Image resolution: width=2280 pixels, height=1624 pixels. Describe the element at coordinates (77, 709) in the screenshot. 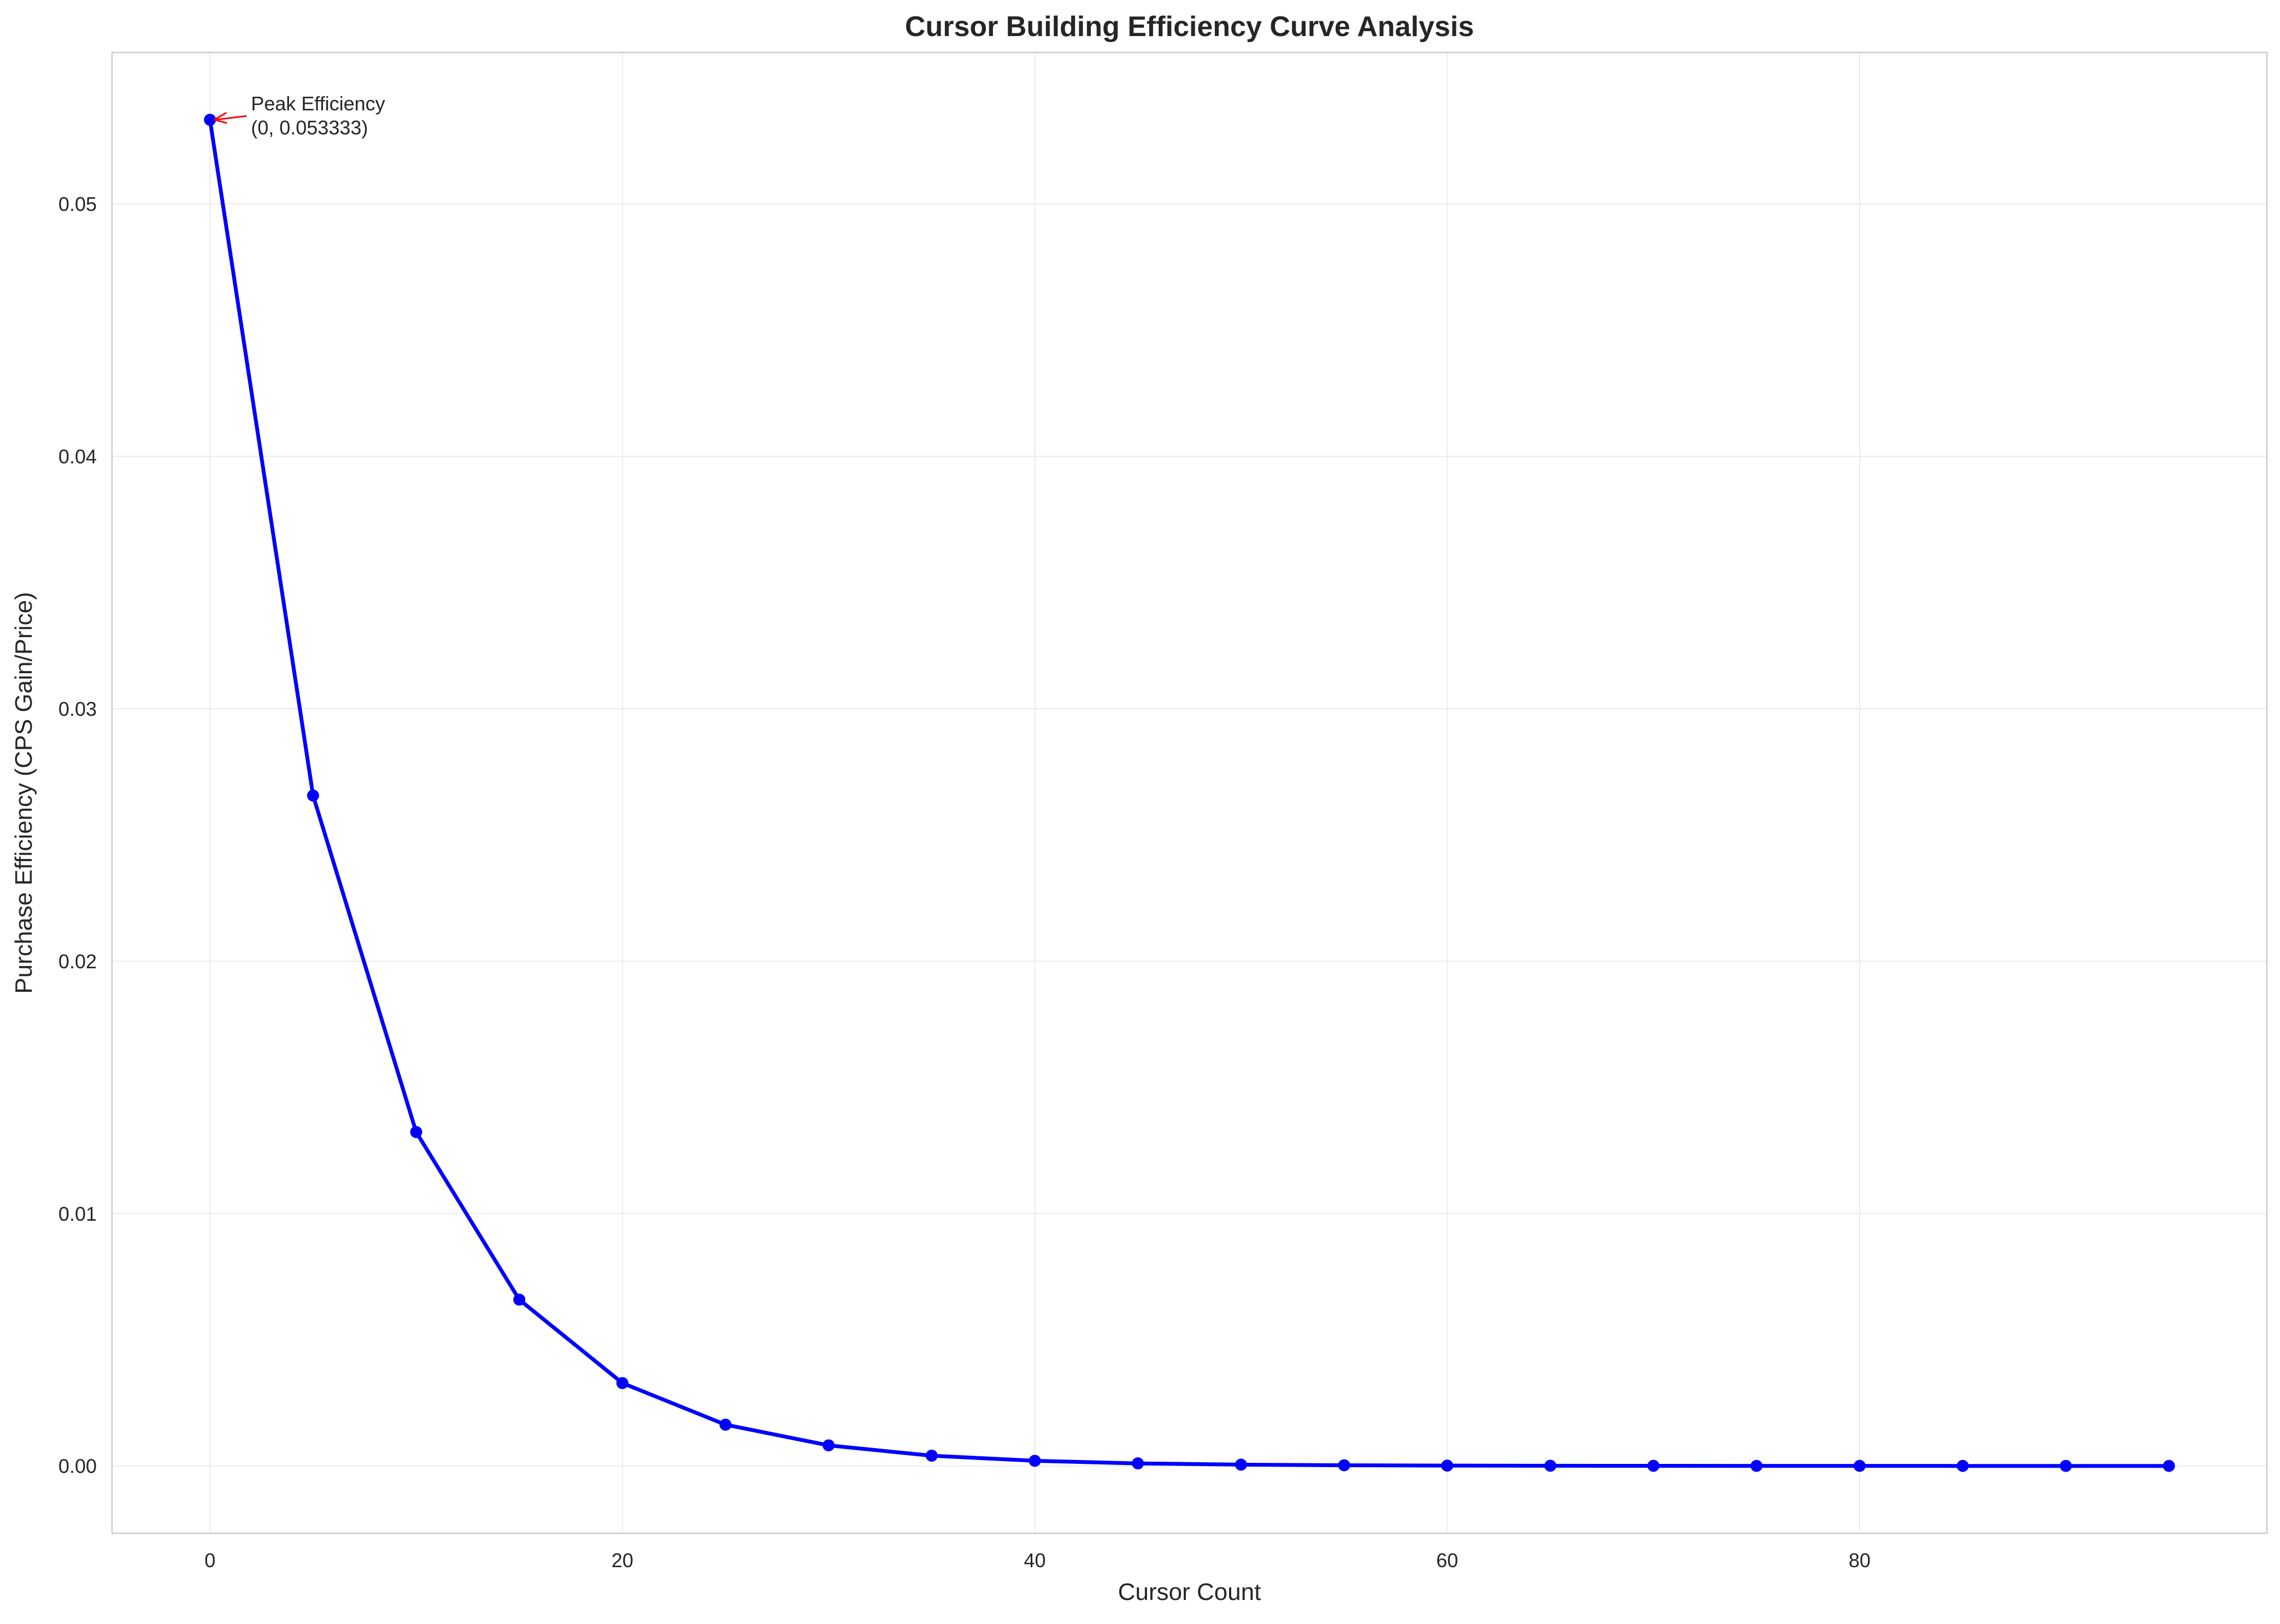

I see `y-tick-label: 0.03` at that location.